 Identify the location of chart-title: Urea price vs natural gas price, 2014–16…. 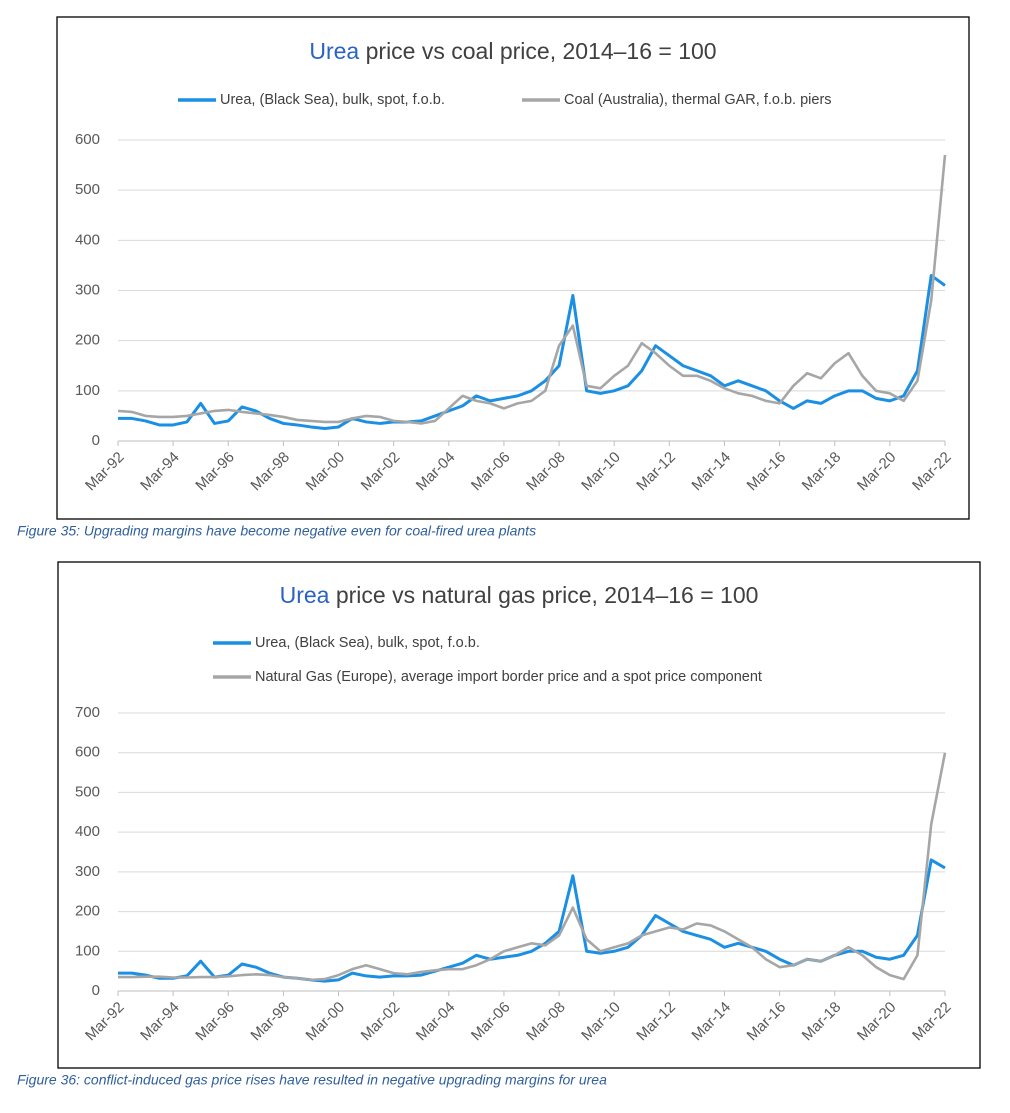
(519, 595).